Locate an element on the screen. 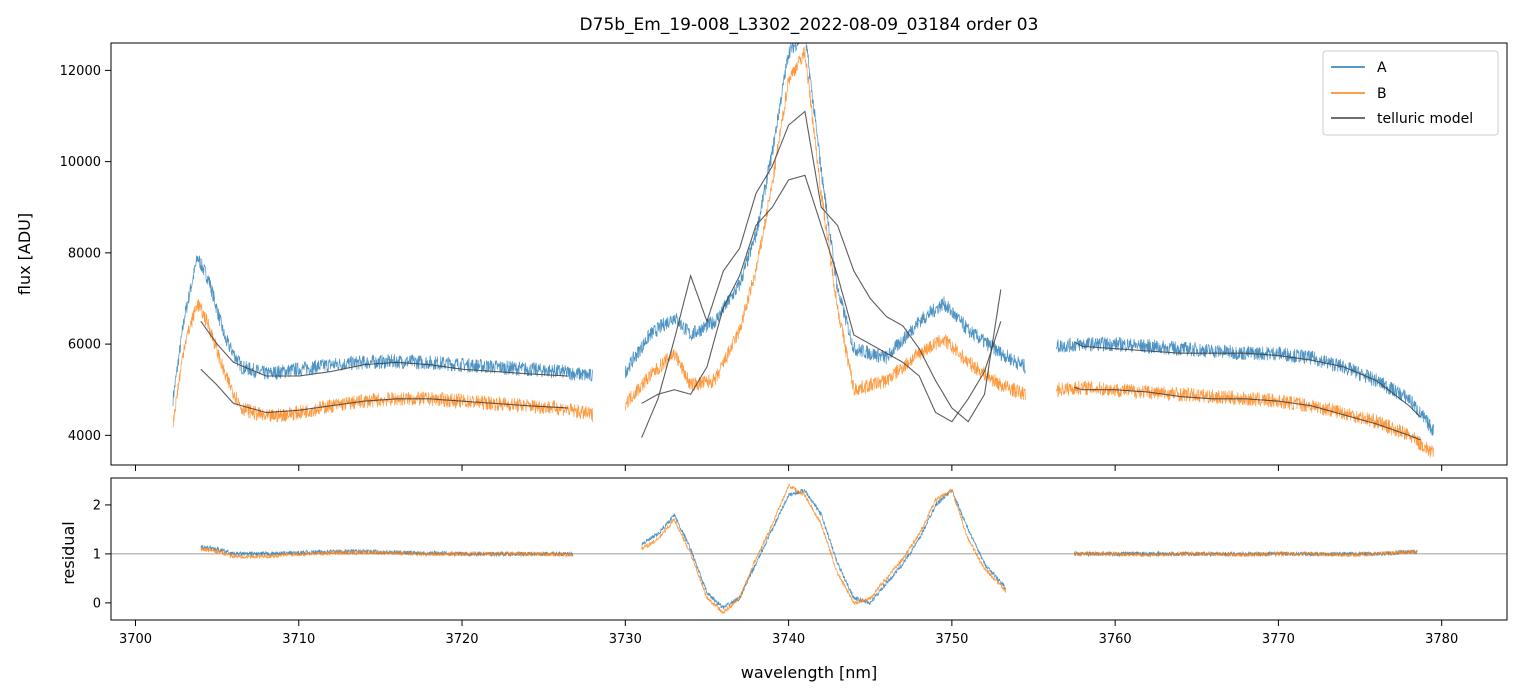 This screenshot has height=696, width=1520. legend: A B telluric model is located at coordinates (1410, 93).